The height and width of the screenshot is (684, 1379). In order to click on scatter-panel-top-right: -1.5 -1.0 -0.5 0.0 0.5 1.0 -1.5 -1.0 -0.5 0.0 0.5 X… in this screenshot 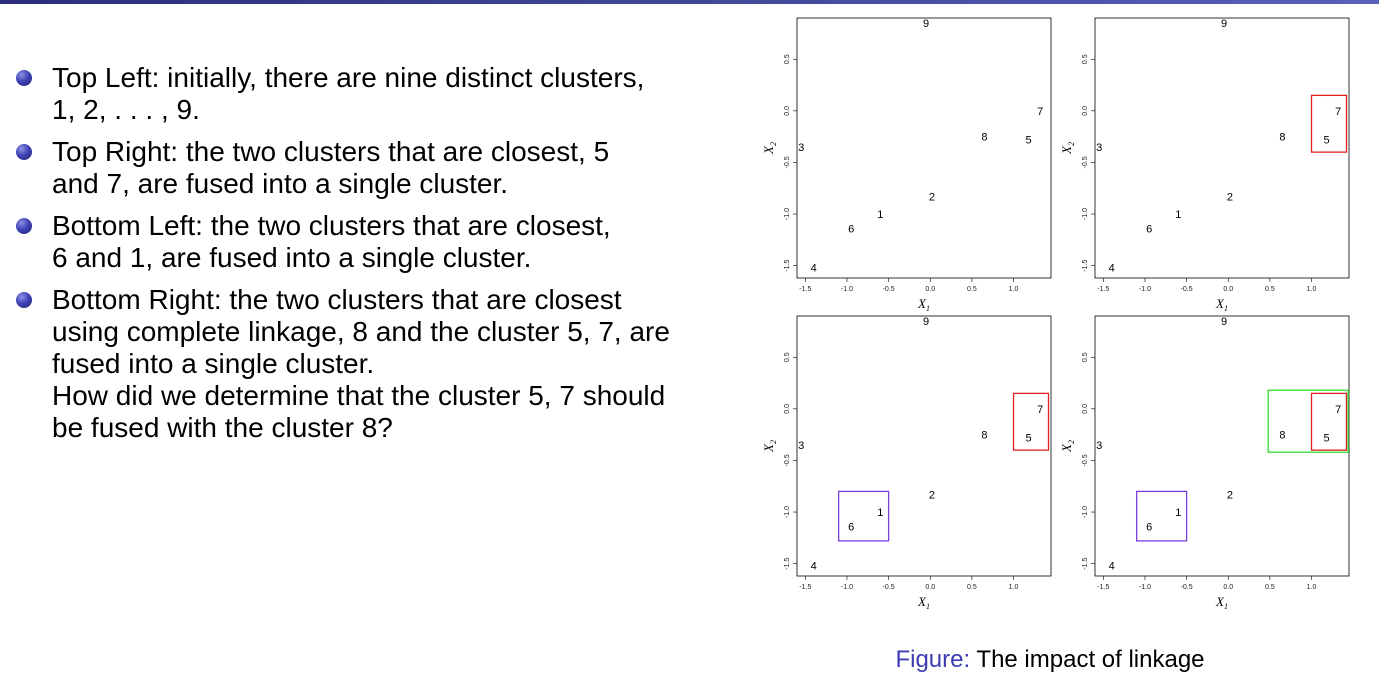, I will do `click(1204, 165)`.